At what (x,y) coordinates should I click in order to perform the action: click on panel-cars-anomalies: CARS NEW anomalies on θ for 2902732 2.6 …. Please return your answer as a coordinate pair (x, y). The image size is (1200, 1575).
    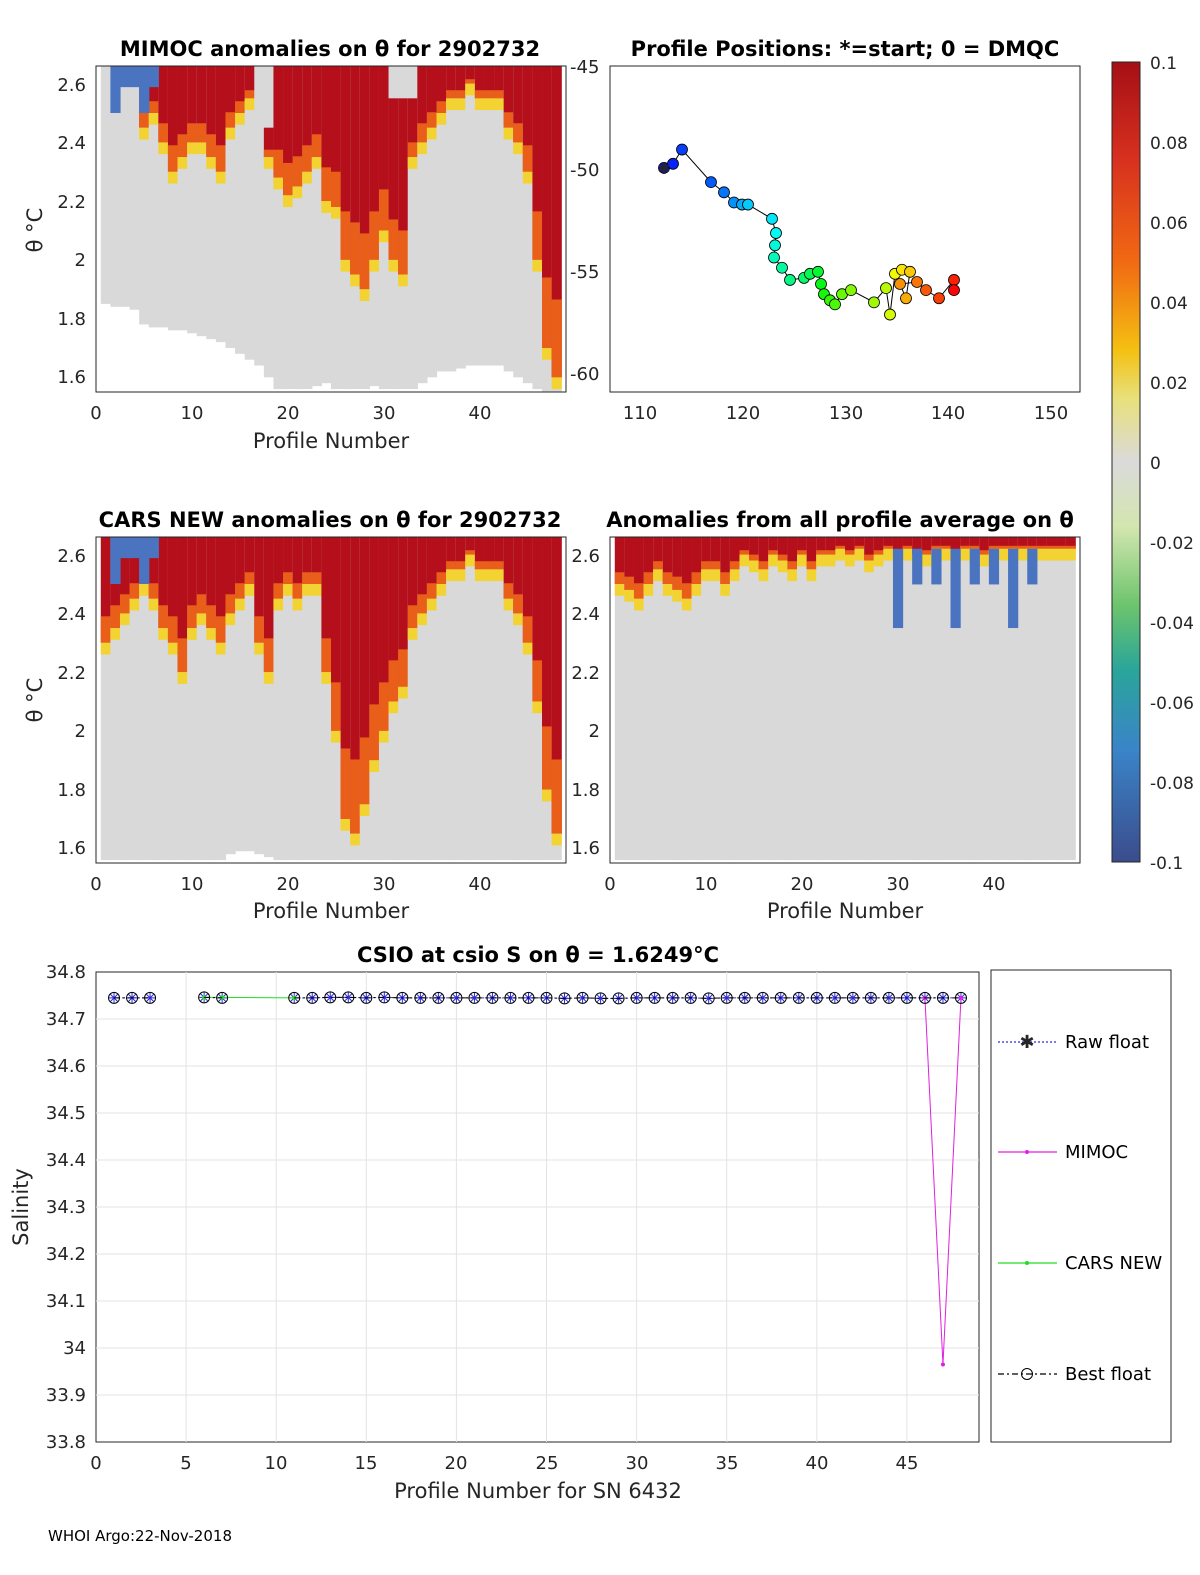
    Looking at the image, I should click on (295, 715).